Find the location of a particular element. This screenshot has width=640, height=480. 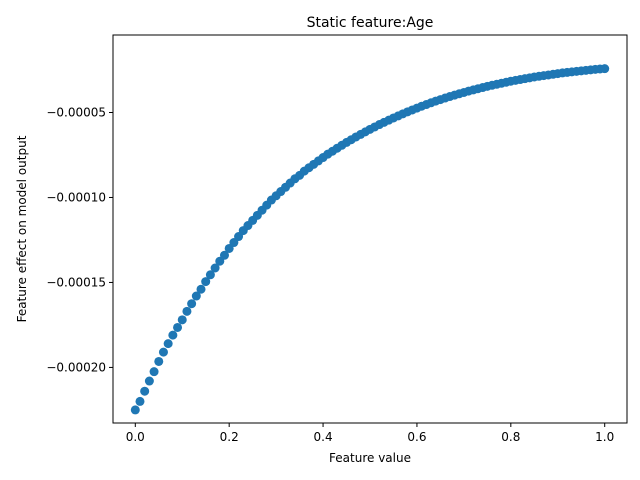

x-tick-label: 0.4 is located at coordinates (323, 437).